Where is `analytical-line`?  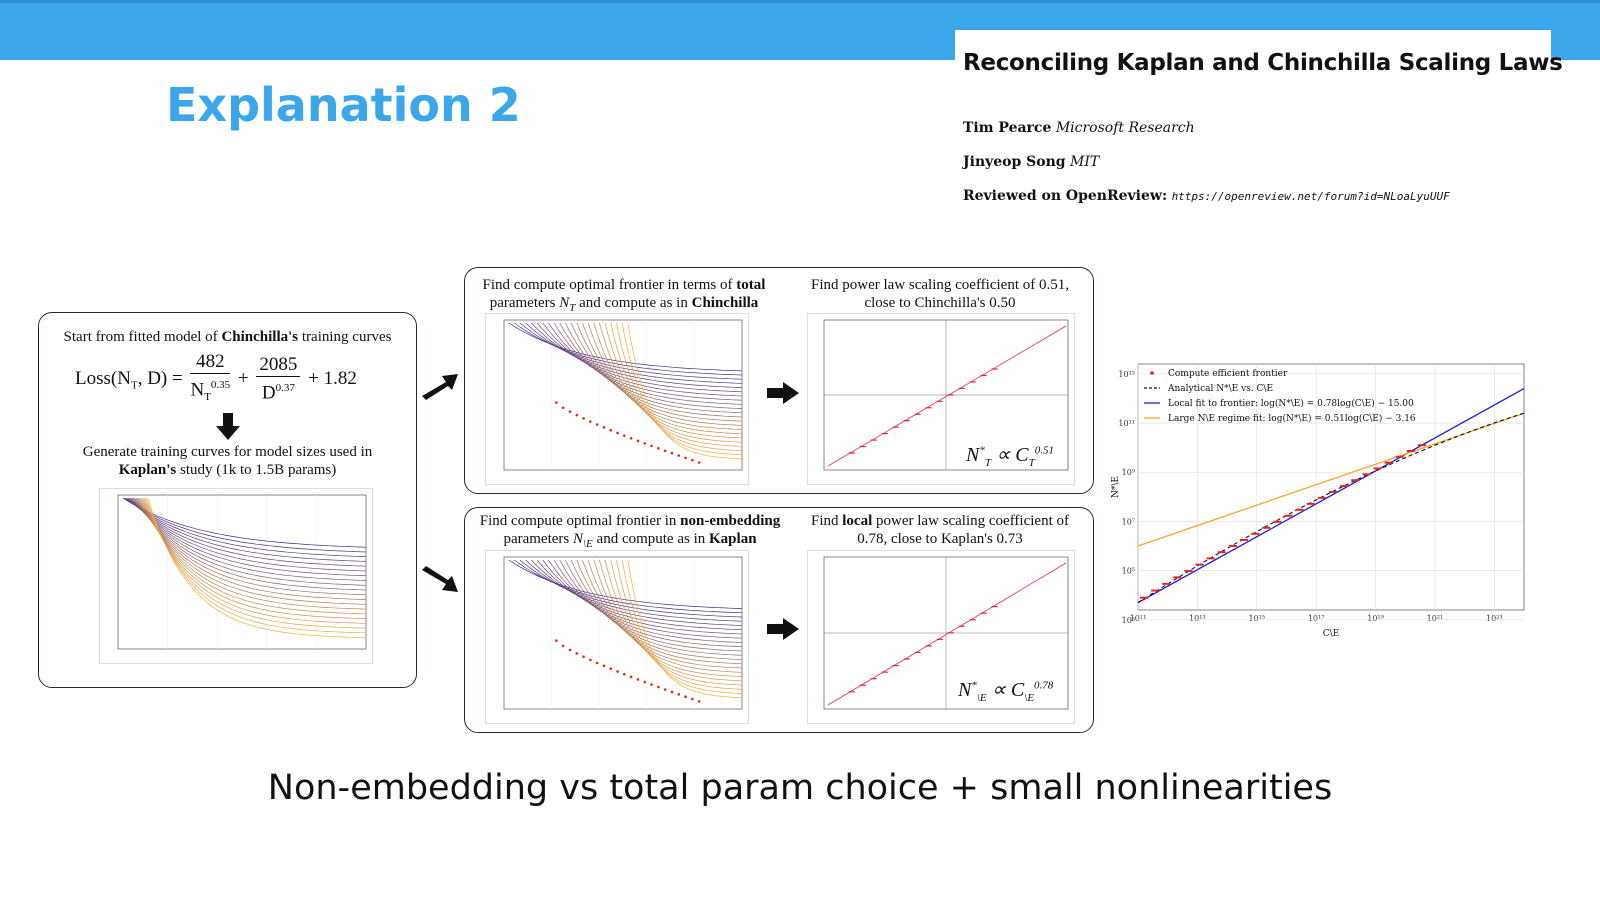
analytical-line is located at coordinates (1331, 508).